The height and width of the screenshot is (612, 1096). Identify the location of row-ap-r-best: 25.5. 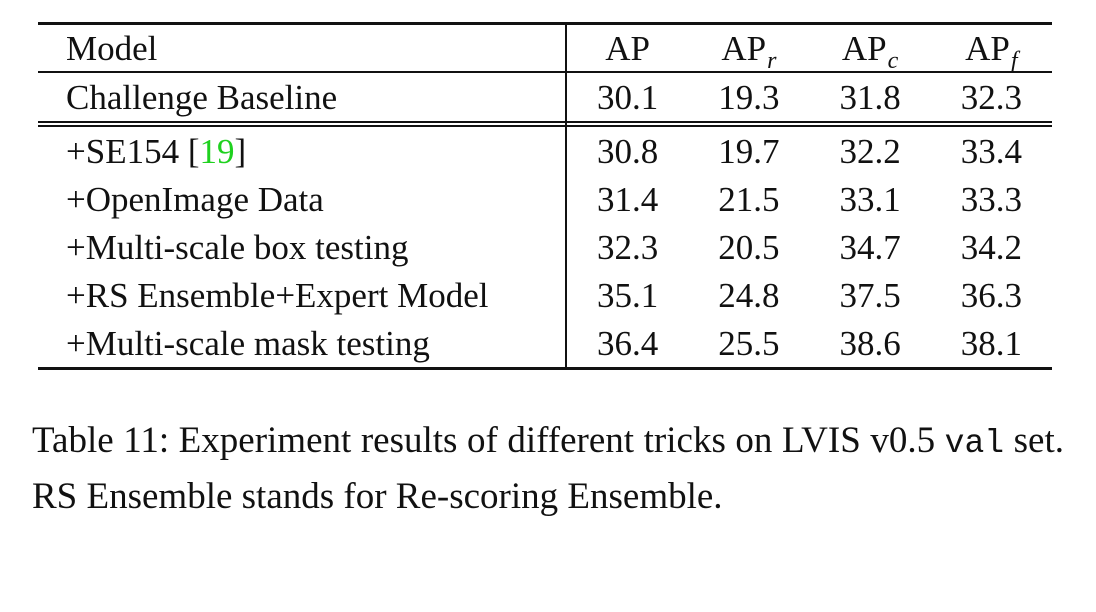
(749, 344).